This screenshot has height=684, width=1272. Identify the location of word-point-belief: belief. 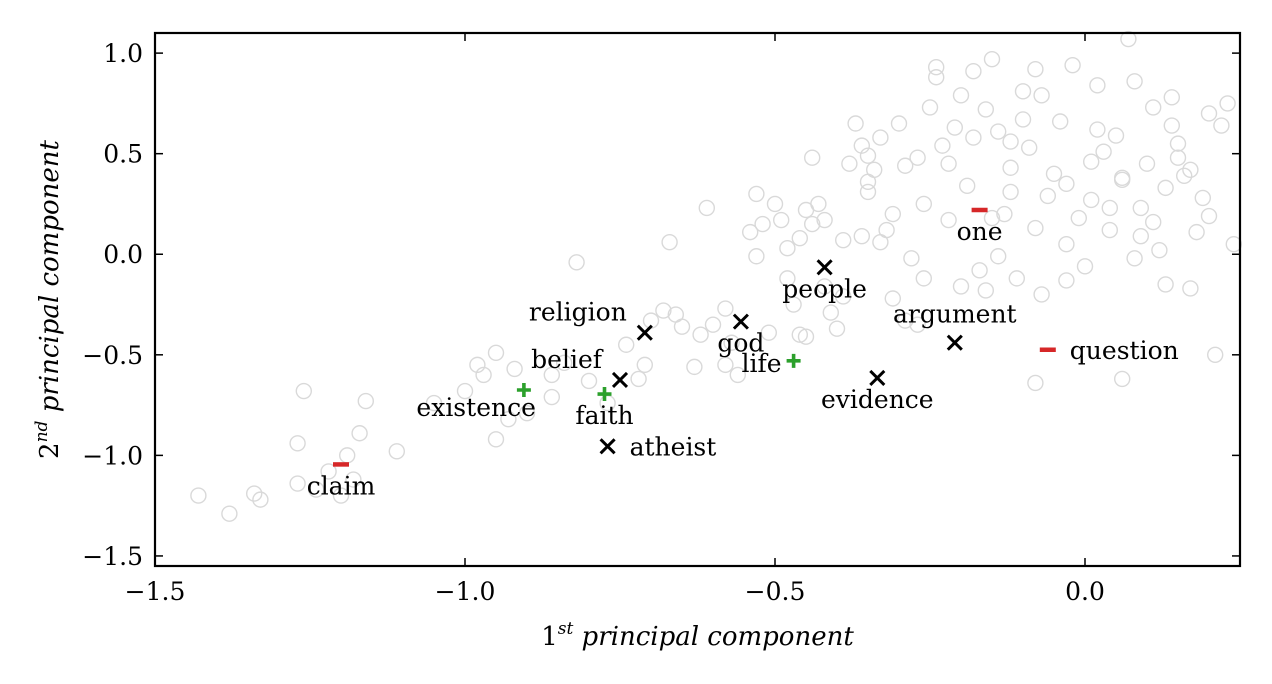
(580, 367).